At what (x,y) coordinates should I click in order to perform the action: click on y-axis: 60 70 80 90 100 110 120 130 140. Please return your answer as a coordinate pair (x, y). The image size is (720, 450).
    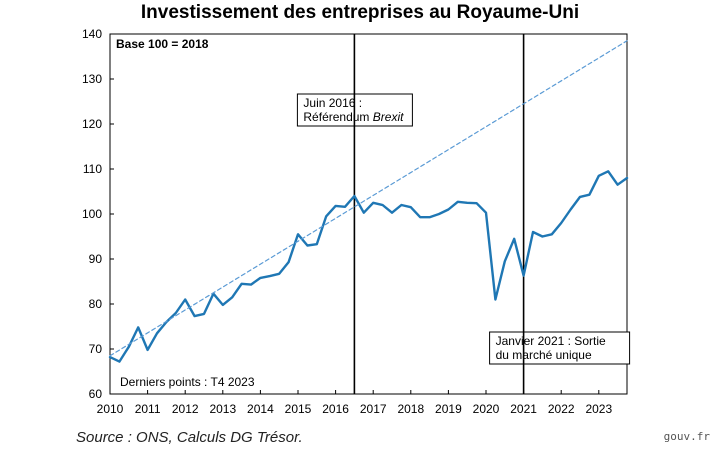
    Looking at the image, I should click on (98, 214).